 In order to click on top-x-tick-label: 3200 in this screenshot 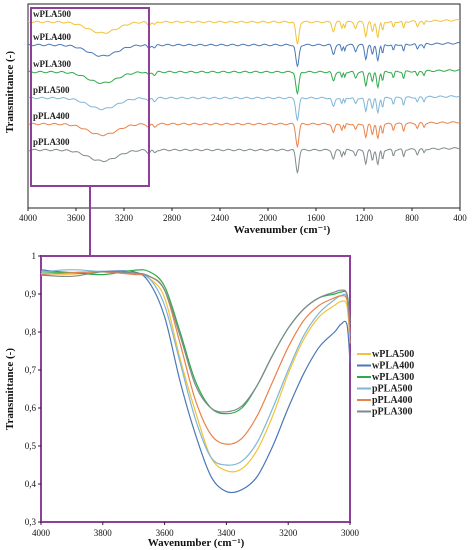, I will do `click(124, 218)`.